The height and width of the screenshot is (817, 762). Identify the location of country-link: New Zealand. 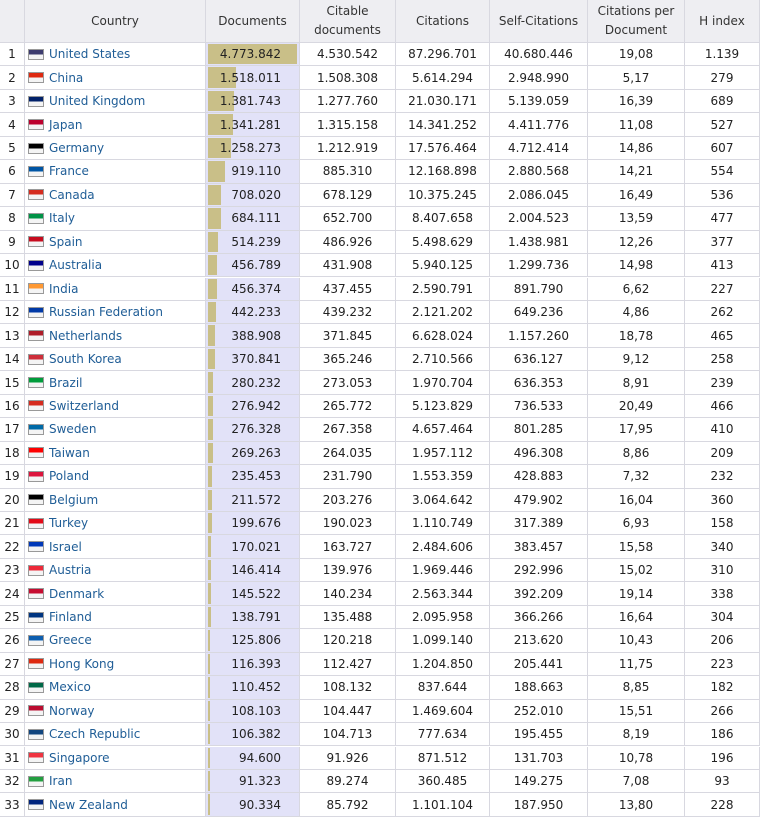
(88, 804).